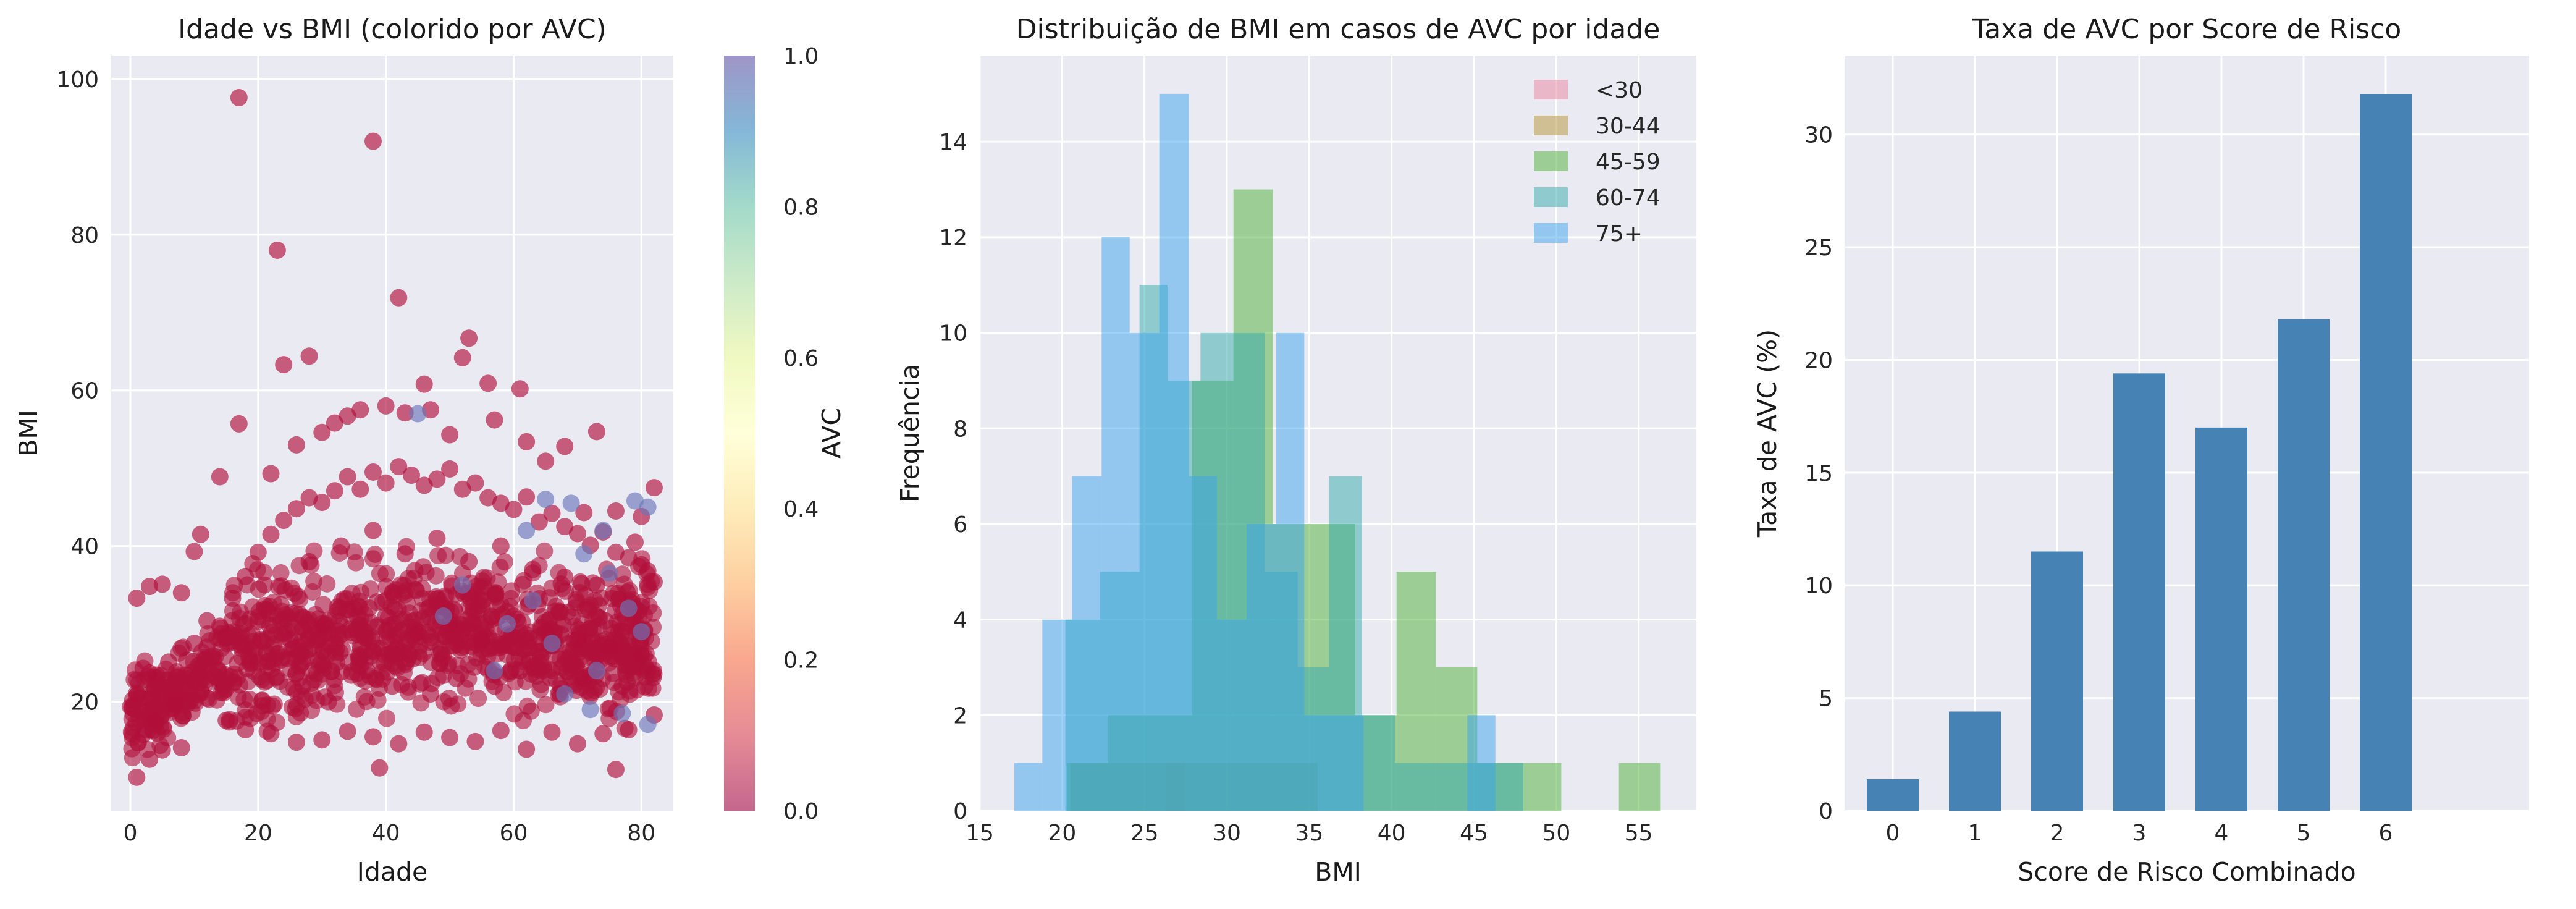  What do you see at coordinates (801, 207) in the screenshot?
I see `colorbar-tick-label: 0.8` at bounding box center [801, 207].